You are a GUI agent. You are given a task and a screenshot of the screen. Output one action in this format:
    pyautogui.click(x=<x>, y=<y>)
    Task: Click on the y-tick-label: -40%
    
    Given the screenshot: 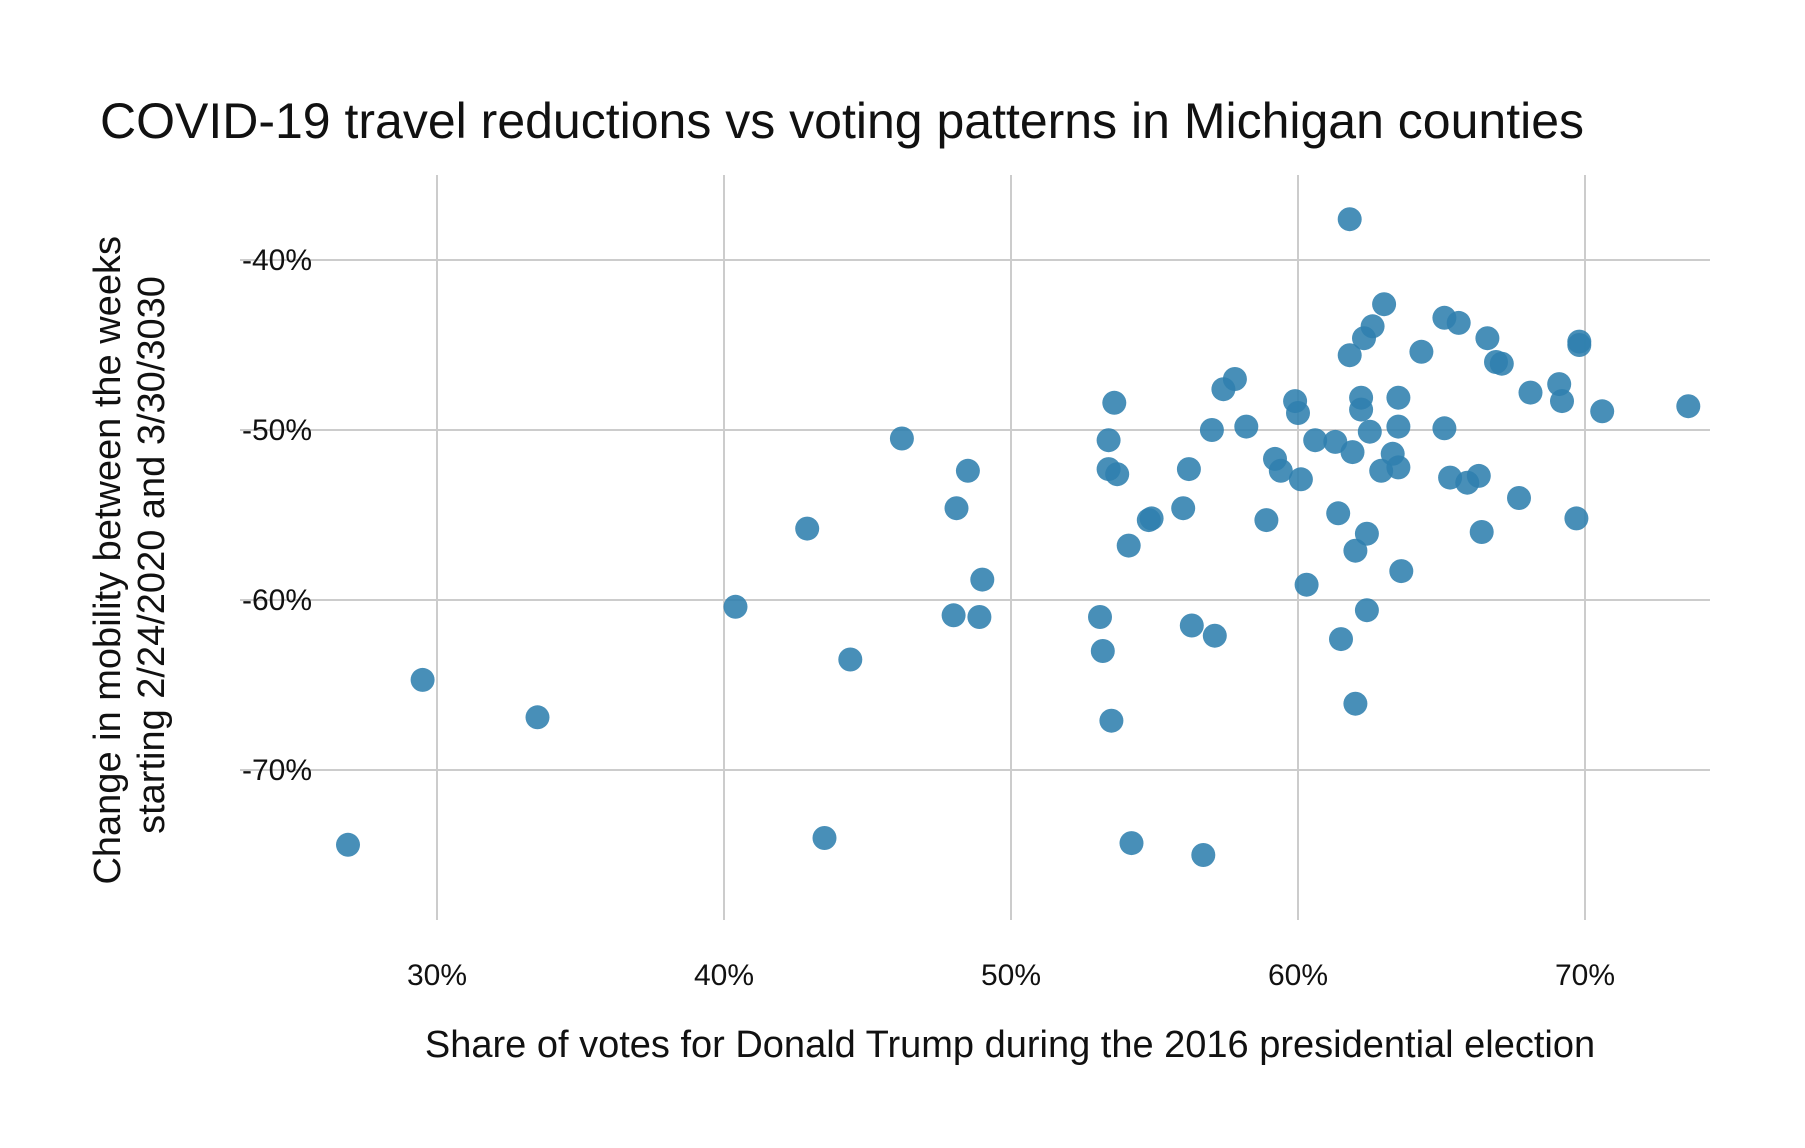 What is the action you would take?
    pyautogui.click(x=277, y=260)
    